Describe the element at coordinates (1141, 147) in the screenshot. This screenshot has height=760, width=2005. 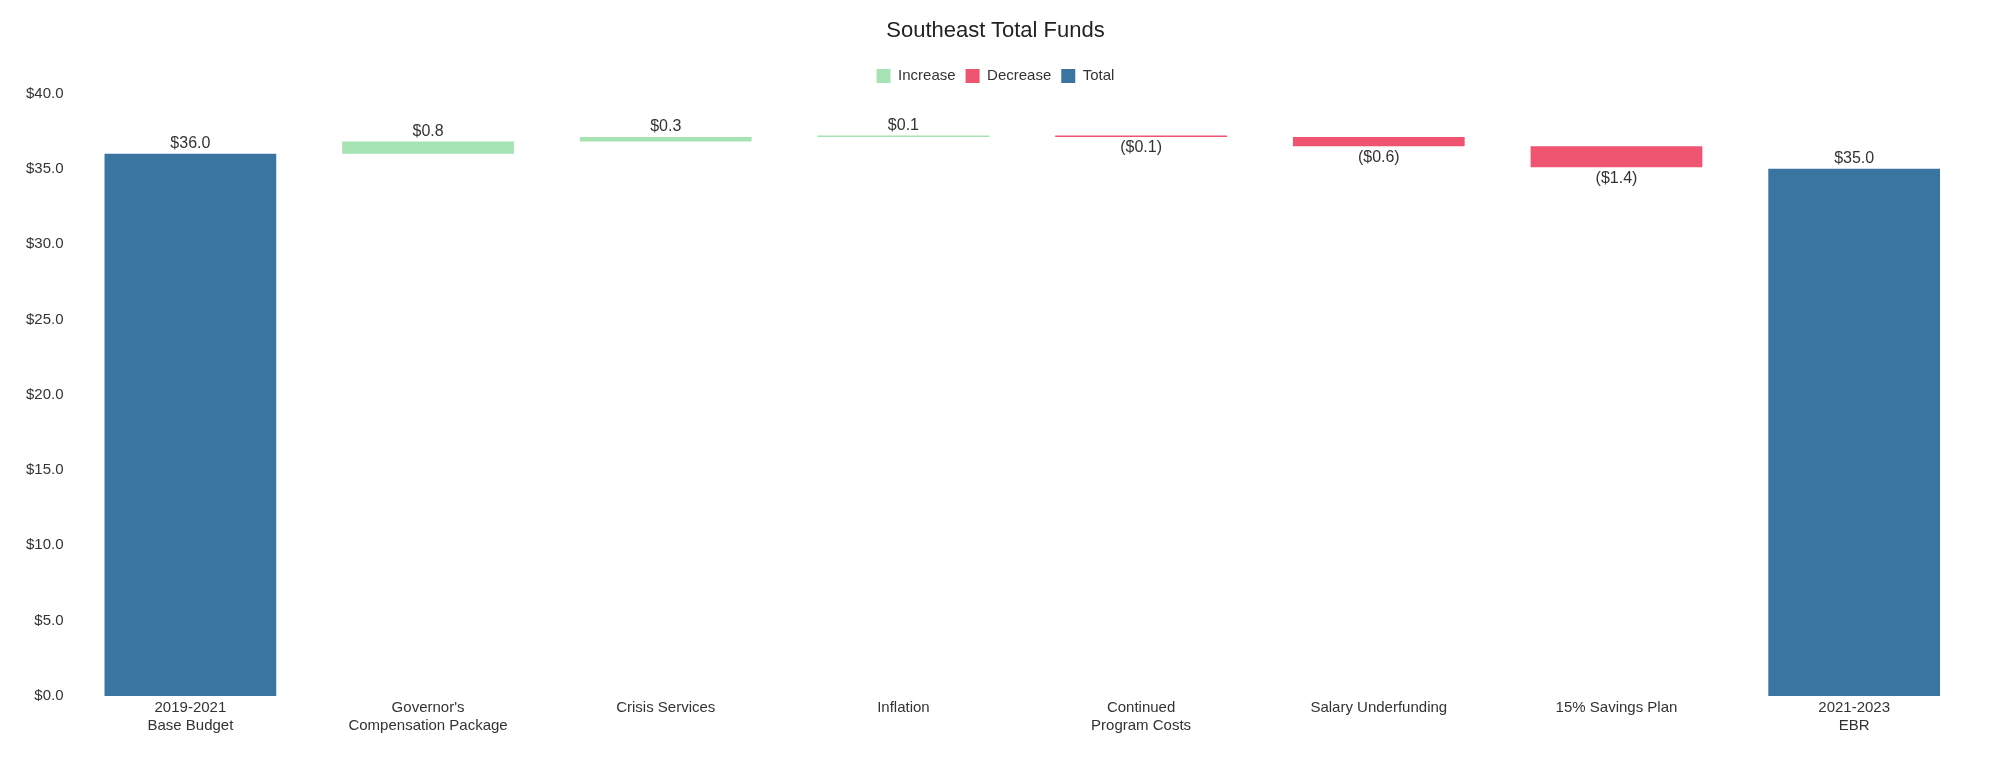
I see `data-label: ($0.1)` at that location.